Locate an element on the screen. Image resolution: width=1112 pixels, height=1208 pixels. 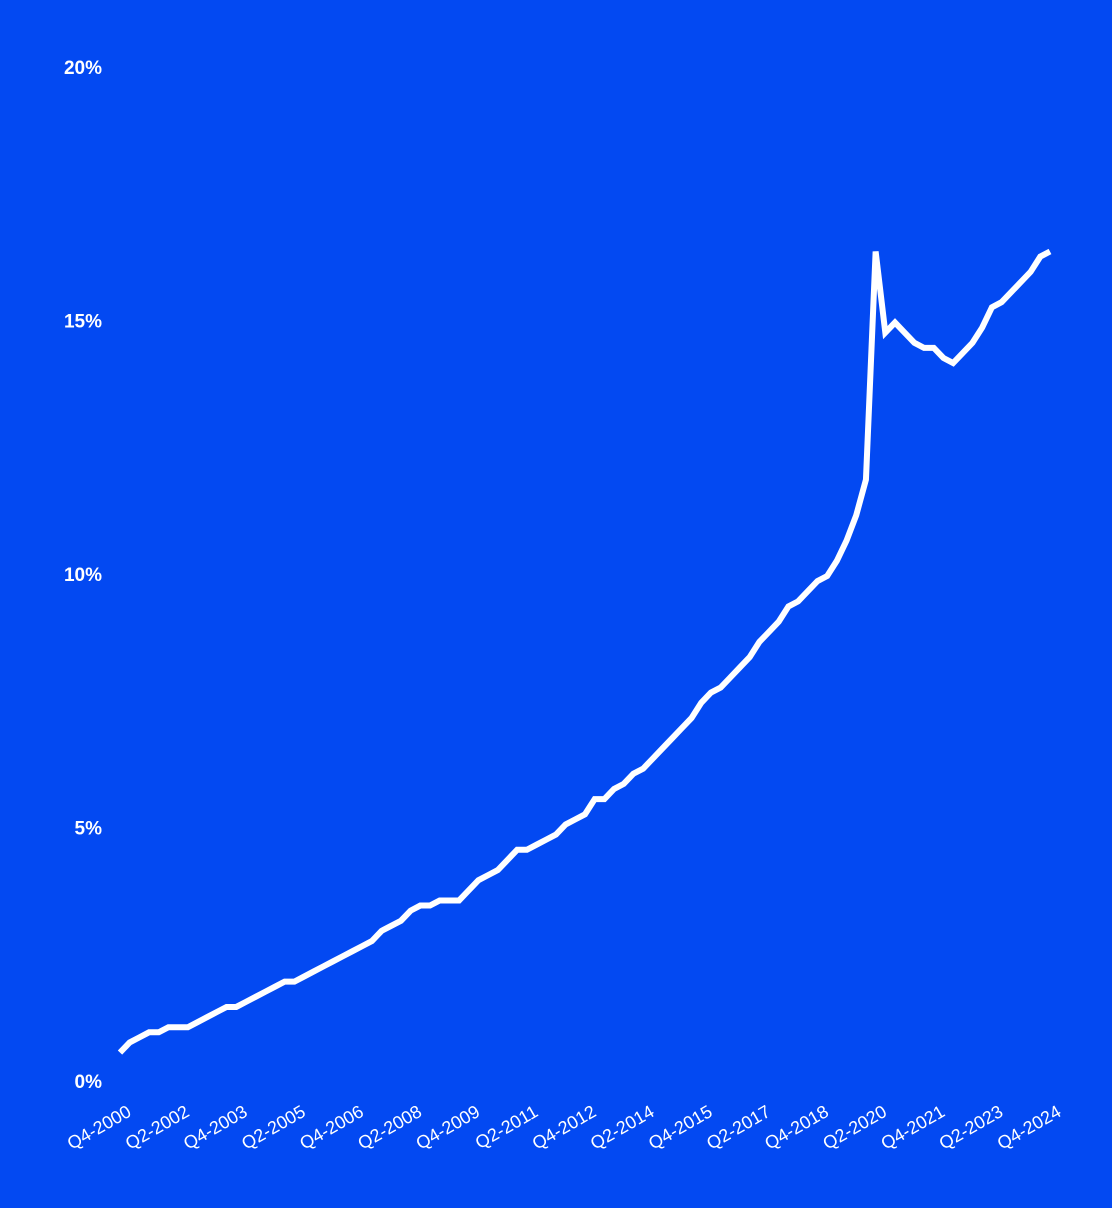
x-tick-label: Q4-2009 is located at coordinates (447, 1127).